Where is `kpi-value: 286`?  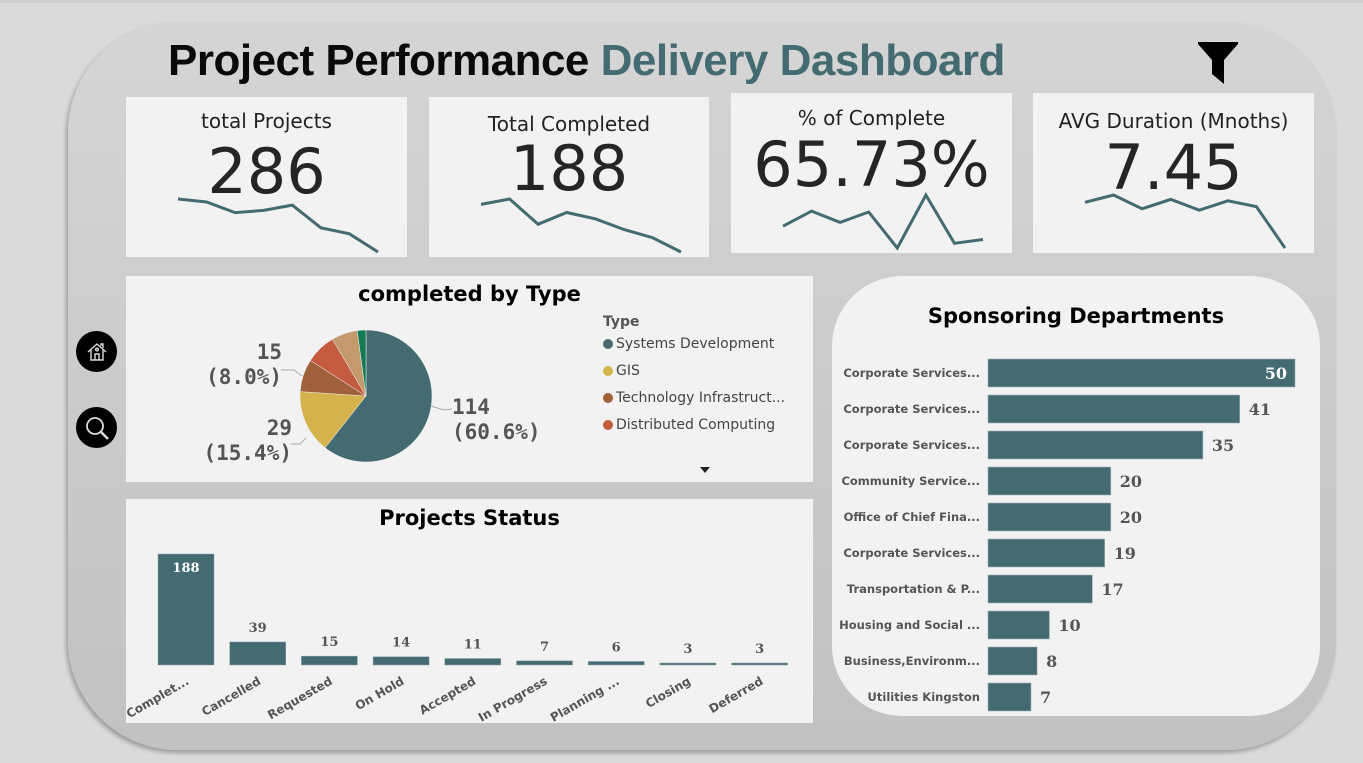 kpi-value: 286 is located at coordinates (266, 171).